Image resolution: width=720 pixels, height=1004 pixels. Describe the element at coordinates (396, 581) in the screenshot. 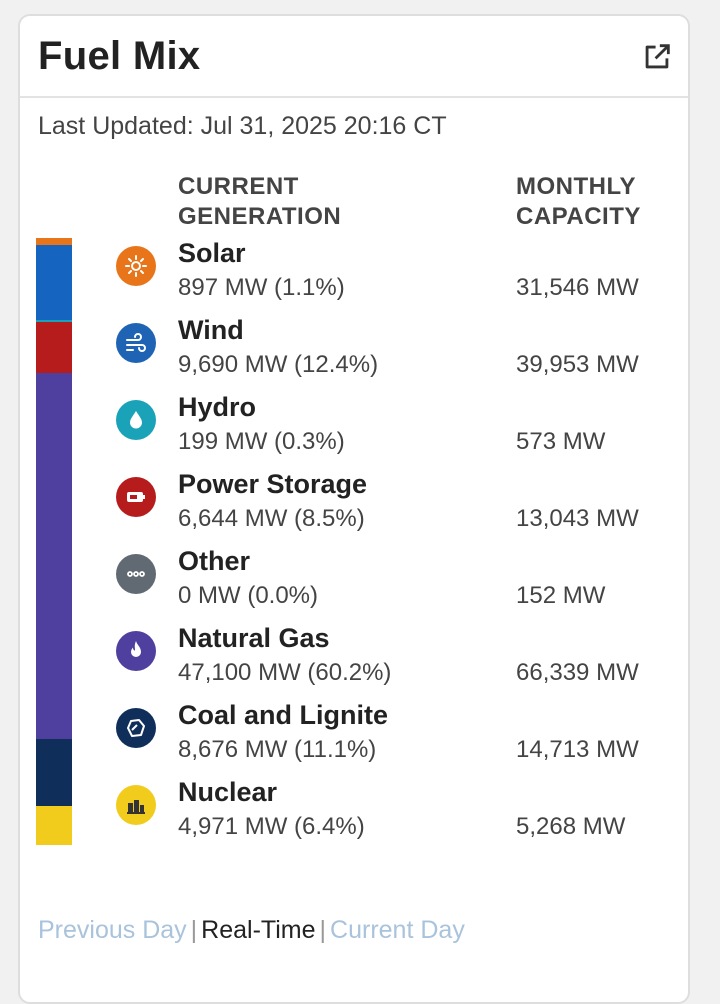

I see `fuel-row-other: Other 0 MW (0.0%) 152 MW` at that location.